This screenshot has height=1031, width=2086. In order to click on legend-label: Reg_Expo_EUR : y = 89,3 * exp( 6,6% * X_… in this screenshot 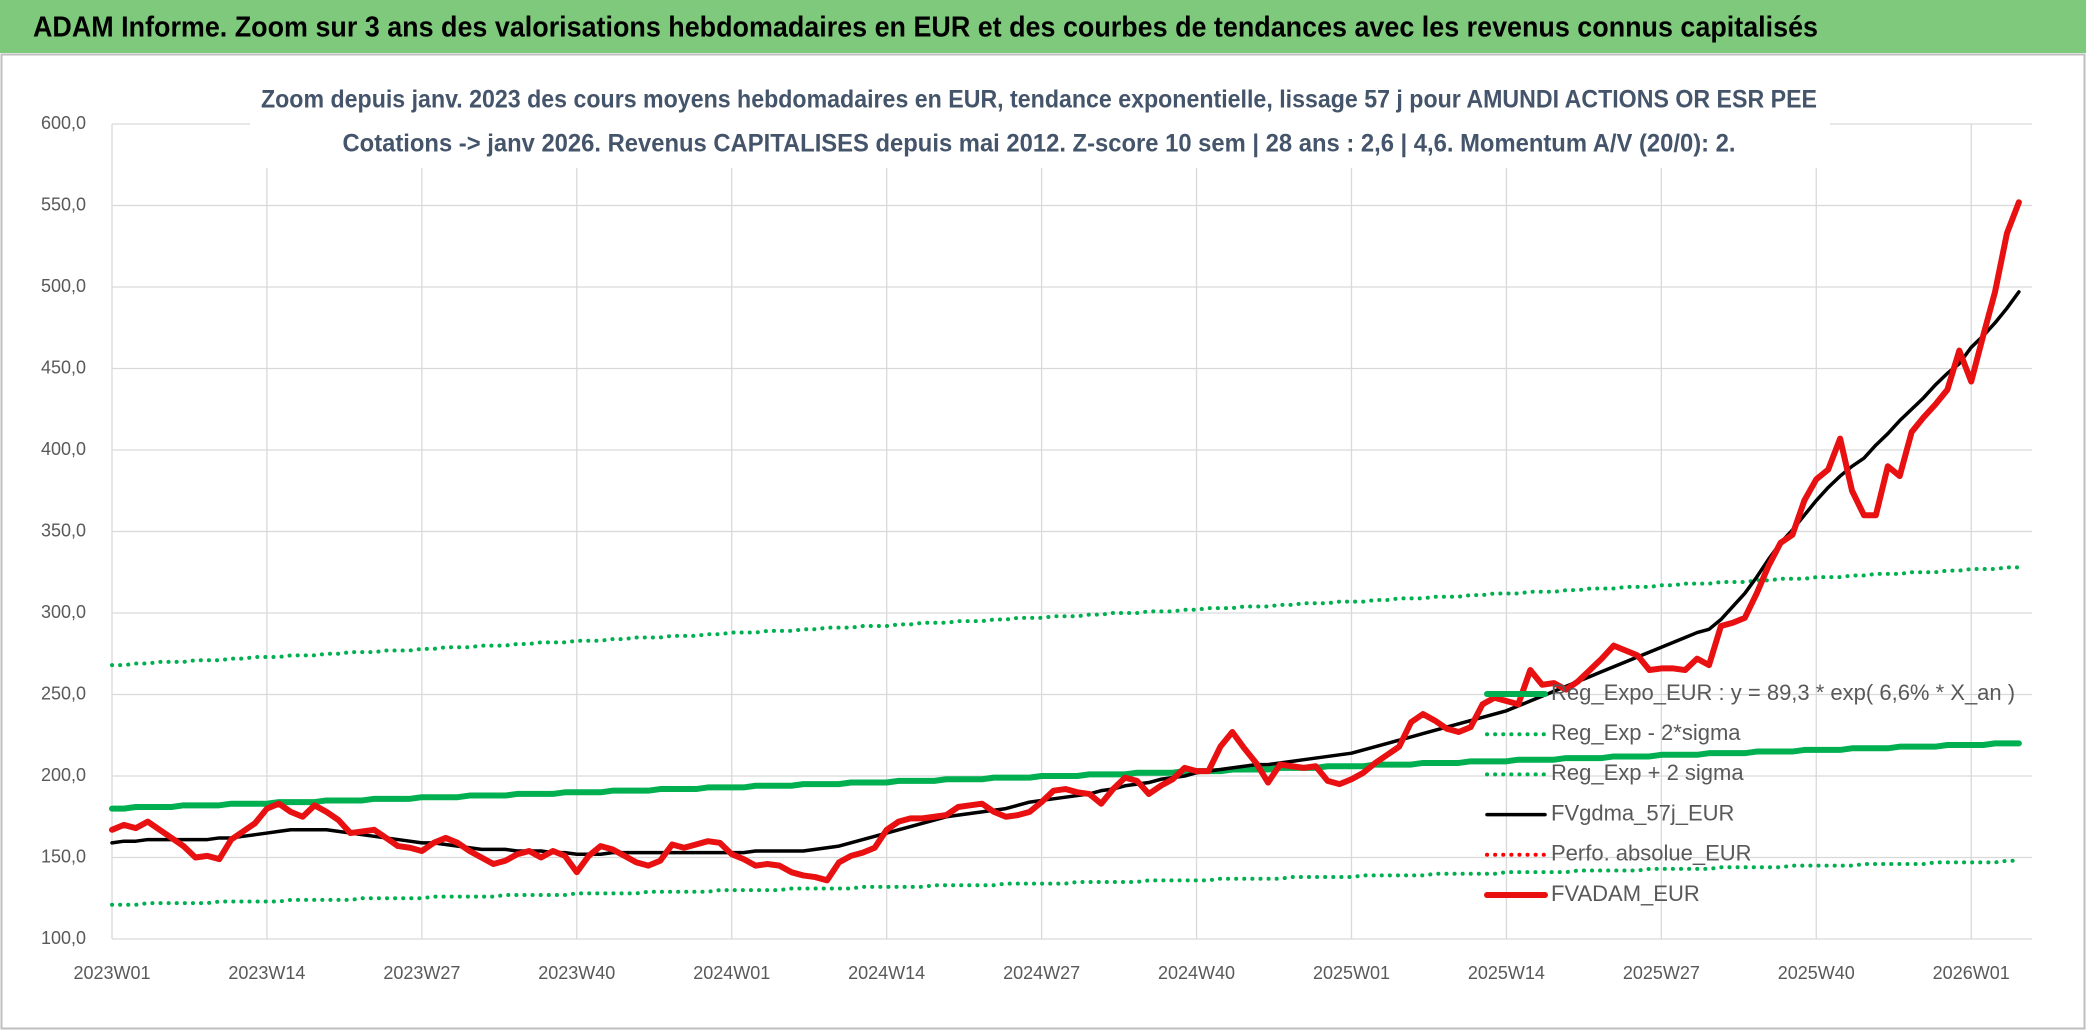, I will do `click(1783, 692)`.